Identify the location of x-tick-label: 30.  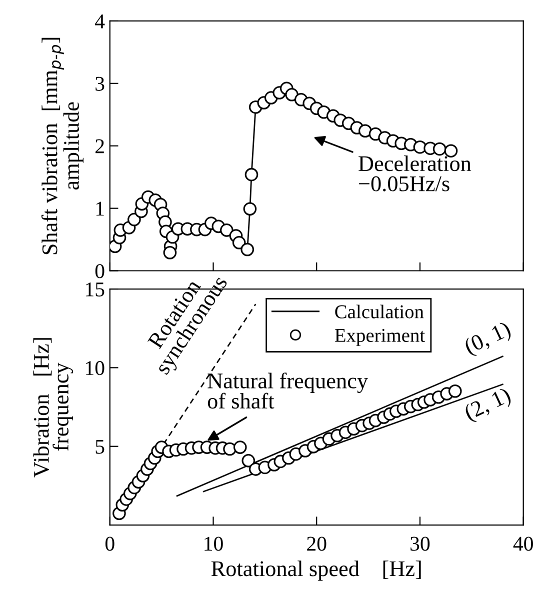
(420, 543).